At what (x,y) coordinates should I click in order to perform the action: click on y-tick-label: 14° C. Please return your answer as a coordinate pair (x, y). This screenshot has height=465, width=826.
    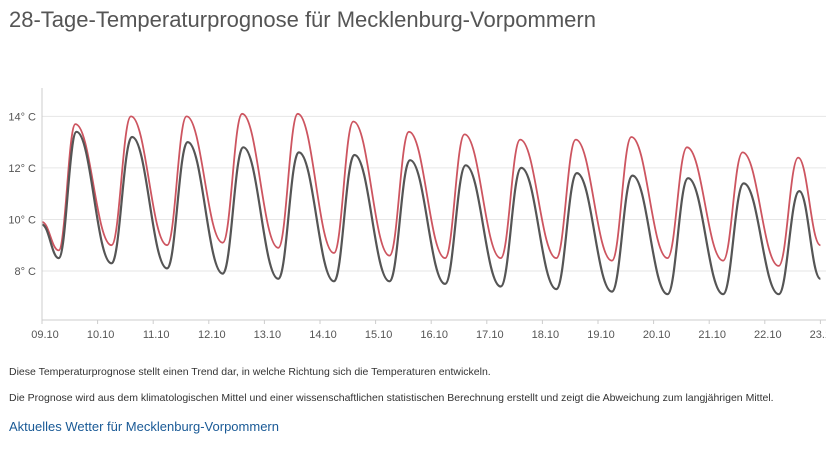
    Looking at the image, I should click on (22, 117).